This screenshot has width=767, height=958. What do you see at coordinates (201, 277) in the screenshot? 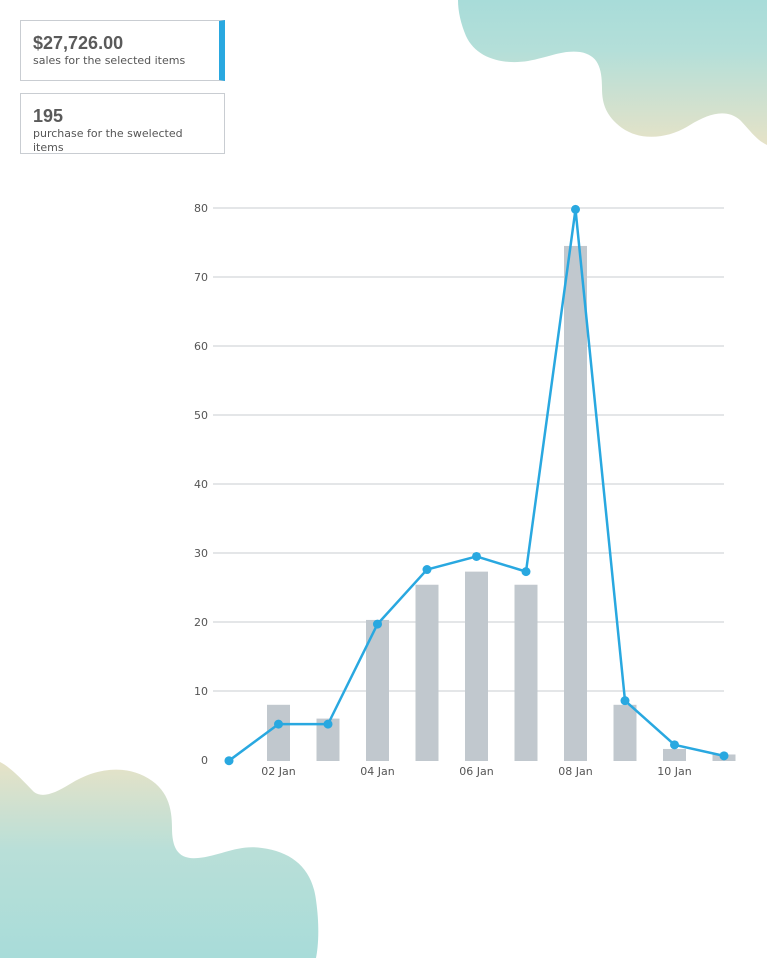
I see `y-tick-label: 70` at bounding box center [201, 277].